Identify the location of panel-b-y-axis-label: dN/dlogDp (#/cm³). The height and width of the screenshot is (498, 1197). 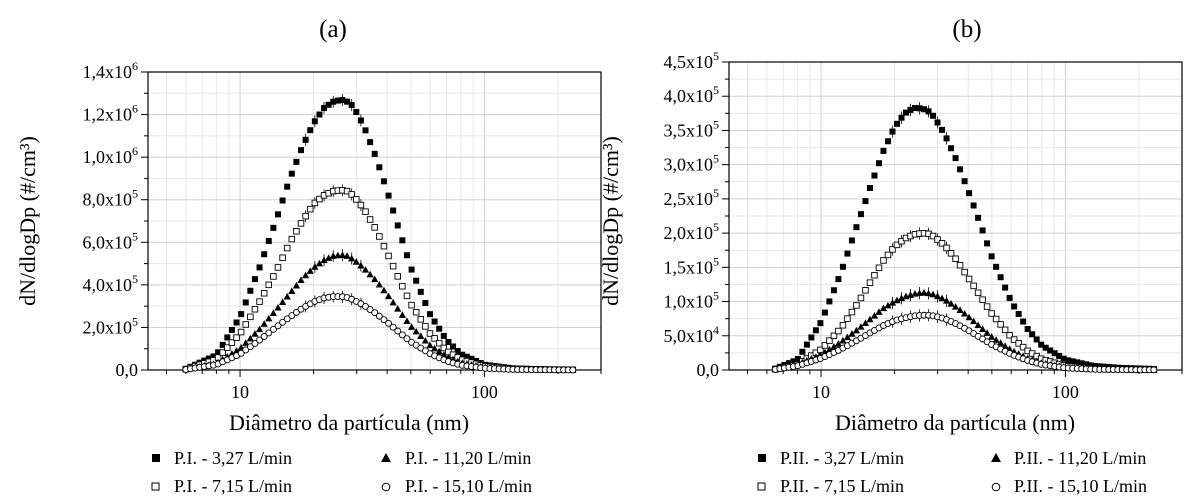
(610, 221).